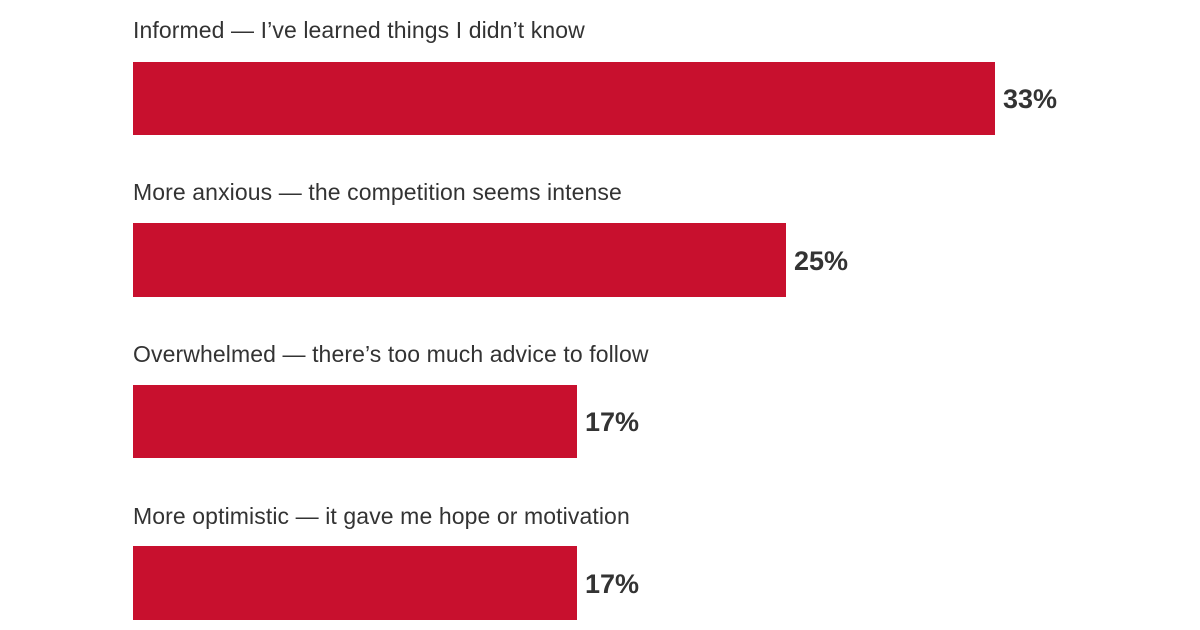  Describe the element at coordinates (1030, 99) in the screenshot. I see `value-label: 33%` at that location.